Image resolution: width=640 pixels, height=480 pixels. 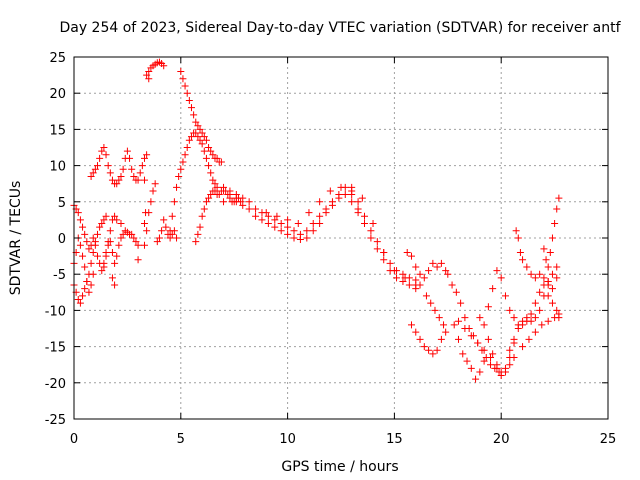 I want to click on x-tick-label: 15, so click(x=394, y=439).